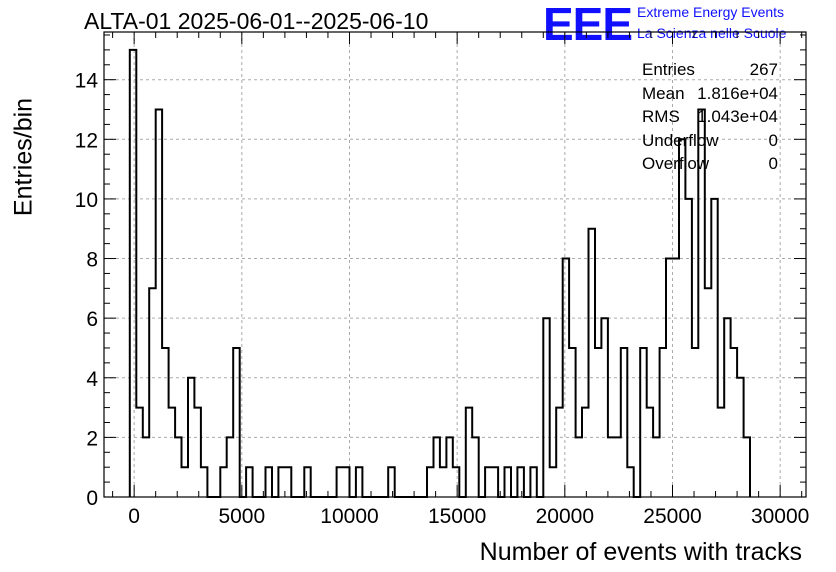 The height and width of the screenshot is (572, 836). I want to click on x-tick-label: 10000, so click(349, 516).